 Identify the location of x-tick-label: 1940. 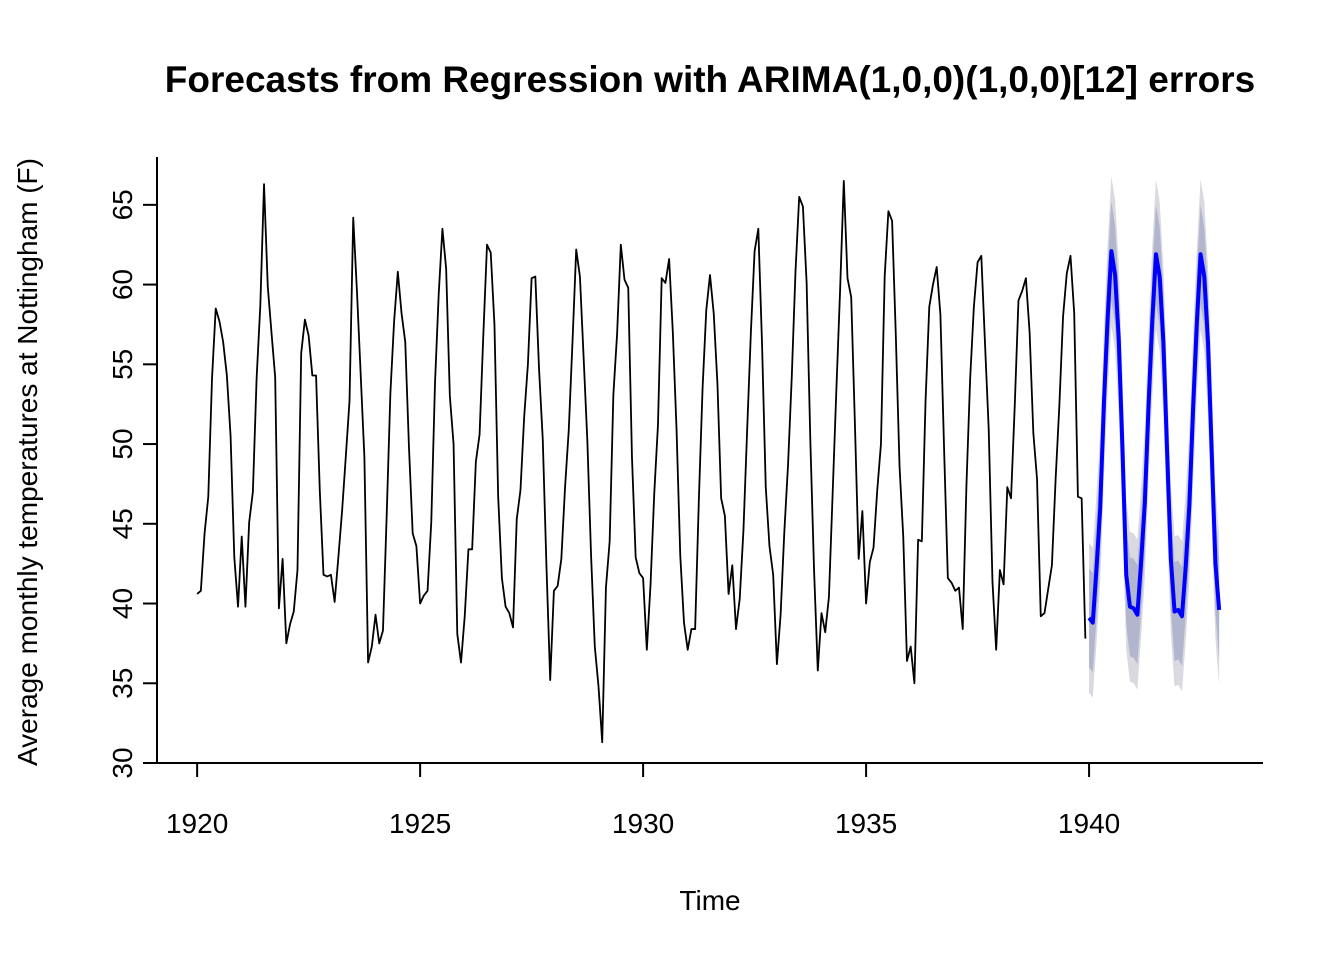
(1089, 823).